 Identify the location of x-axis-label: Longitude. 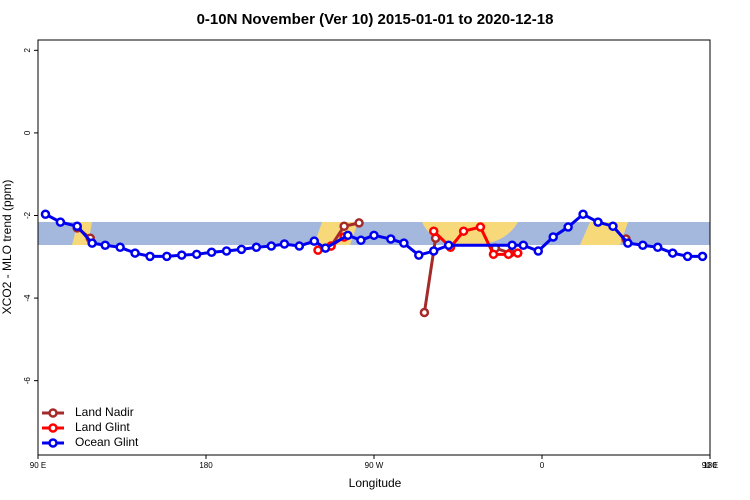
(375, 483).